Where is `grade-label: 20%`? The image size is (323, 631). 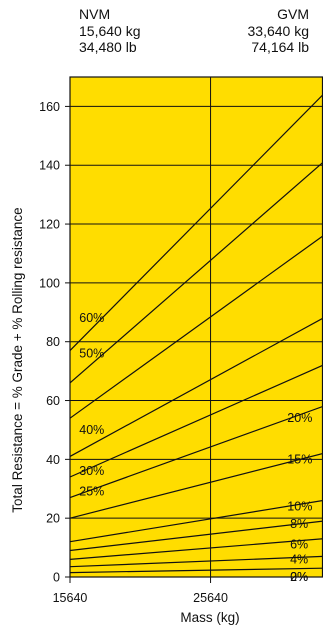 grade-label: 20% is located at coordinates (299, 418).